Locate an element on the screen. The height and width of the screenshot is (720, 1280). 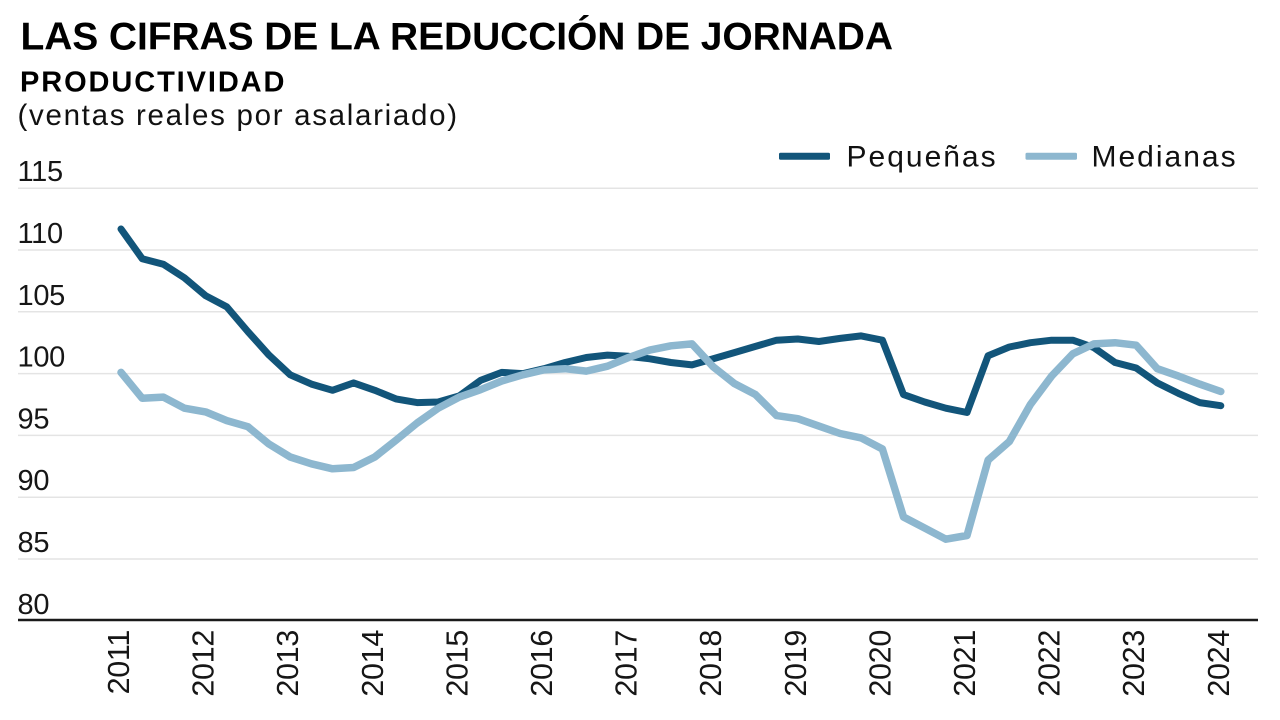
svg-text: 2011 is located at coordinates (119, 662).